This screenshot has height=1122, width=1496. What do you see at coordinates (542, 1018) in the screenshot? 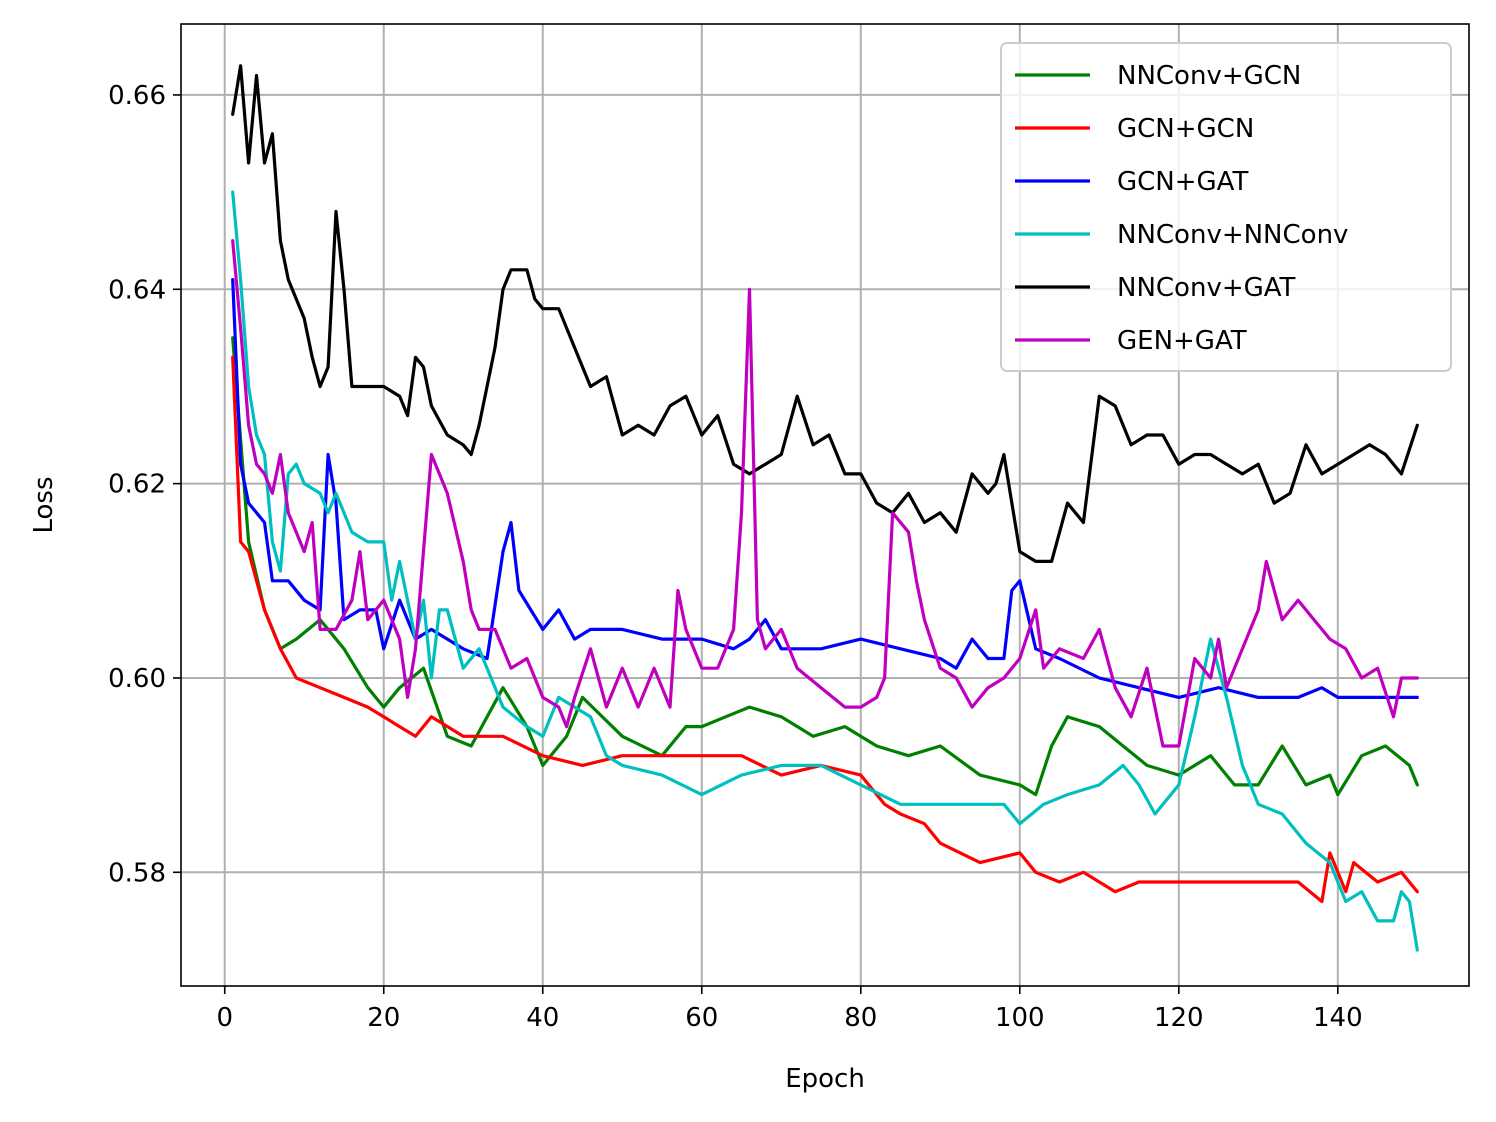
I see `x-tick-label: 40` at bounding box center [542, 1018].